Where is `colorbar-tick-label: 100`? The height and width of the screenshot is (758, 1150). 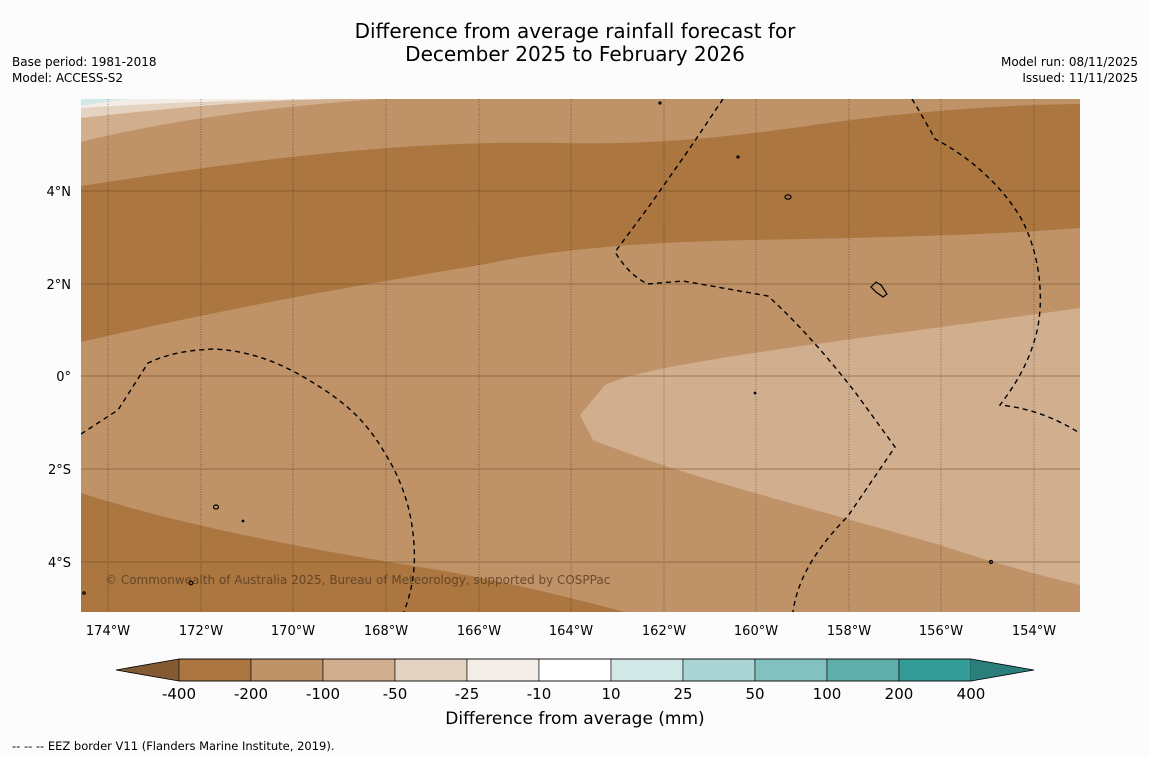
colorbar-tick-label: 100 is located at coordinates (827, 694).